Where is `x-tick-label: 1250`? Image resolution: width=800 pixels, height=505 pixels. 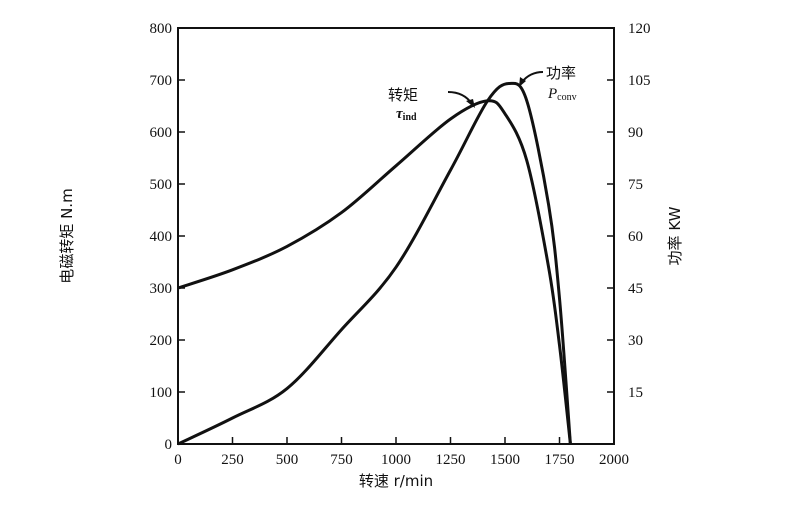
x-tick-label: 1250 is located at coordinates (451, 460).